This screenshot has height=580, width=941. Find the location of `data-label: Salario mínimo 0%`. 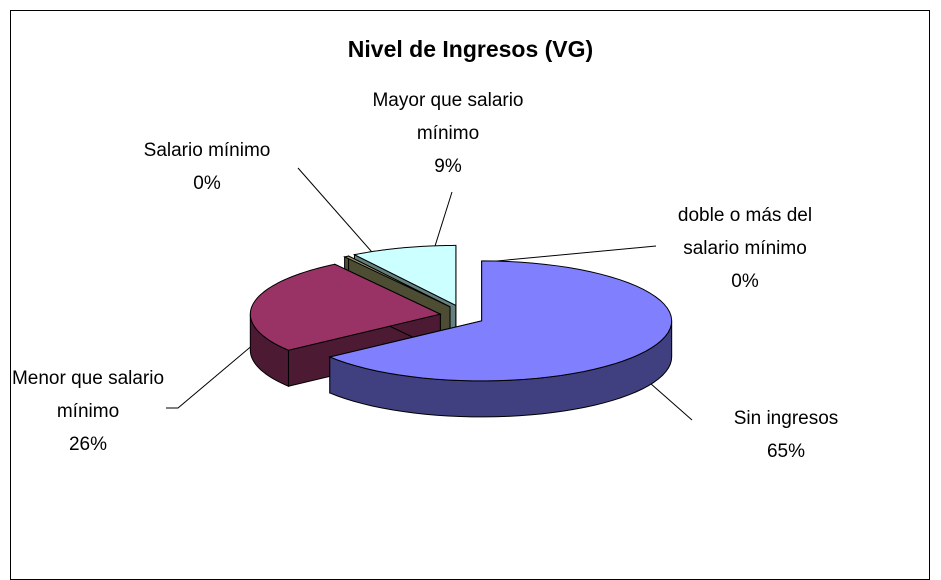

data-label: Salario mínimo 0% is located at coordinates (207, 167).